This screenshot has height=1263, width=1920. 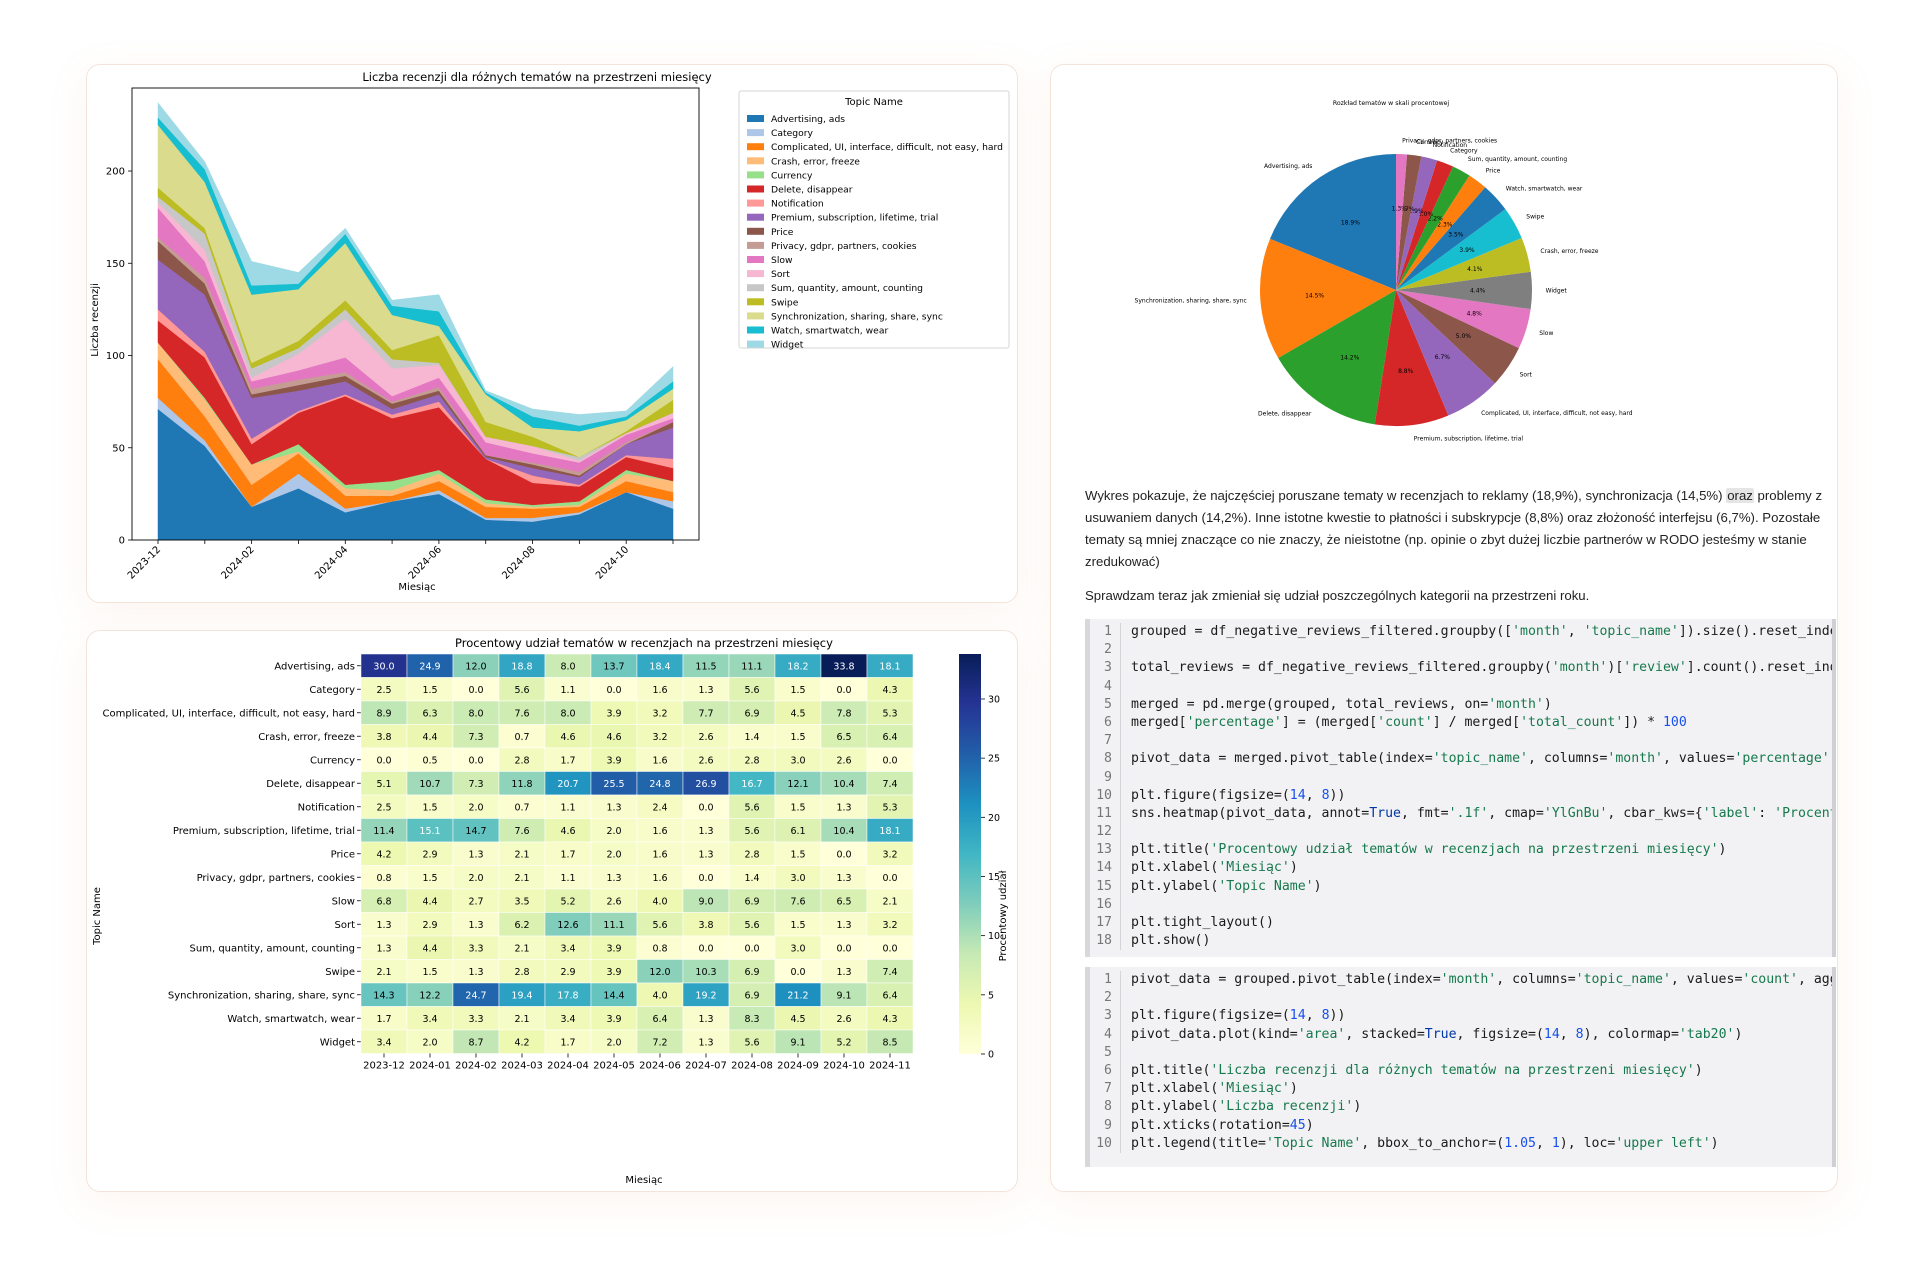 I want to click on legend-entry: Swipe, so click(x=785, y=302).